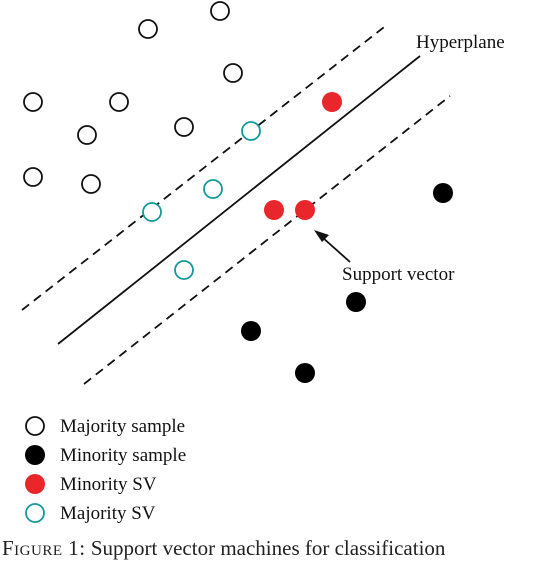 The height and width of the screenshot is (561, 540). What do you see at coordinates (122, 426) in the screenshot?
I see `legend-majority-label: Majority sample` at bounding box center [122, 426].